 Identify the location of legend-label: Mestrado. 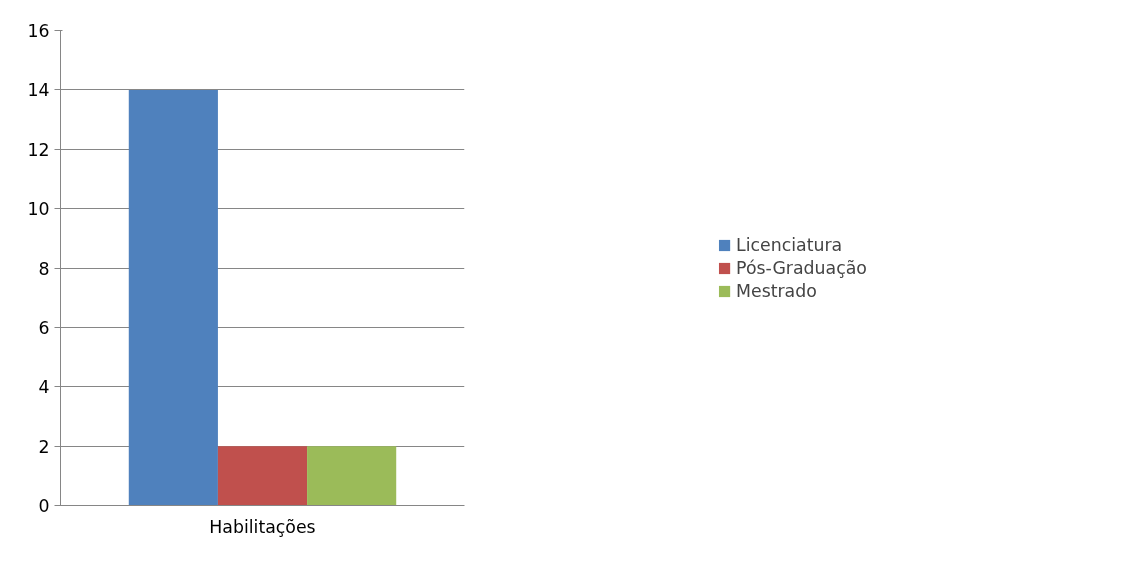
(776, 290).